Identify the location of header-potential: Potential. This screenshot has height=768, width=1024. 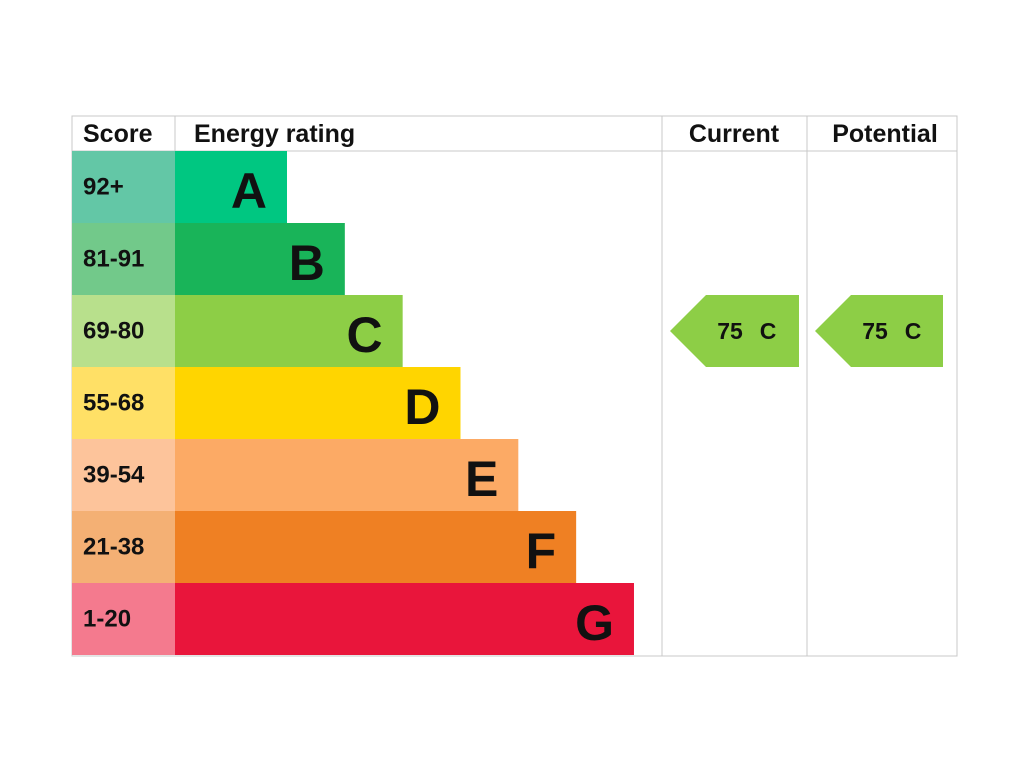
(885, 134).